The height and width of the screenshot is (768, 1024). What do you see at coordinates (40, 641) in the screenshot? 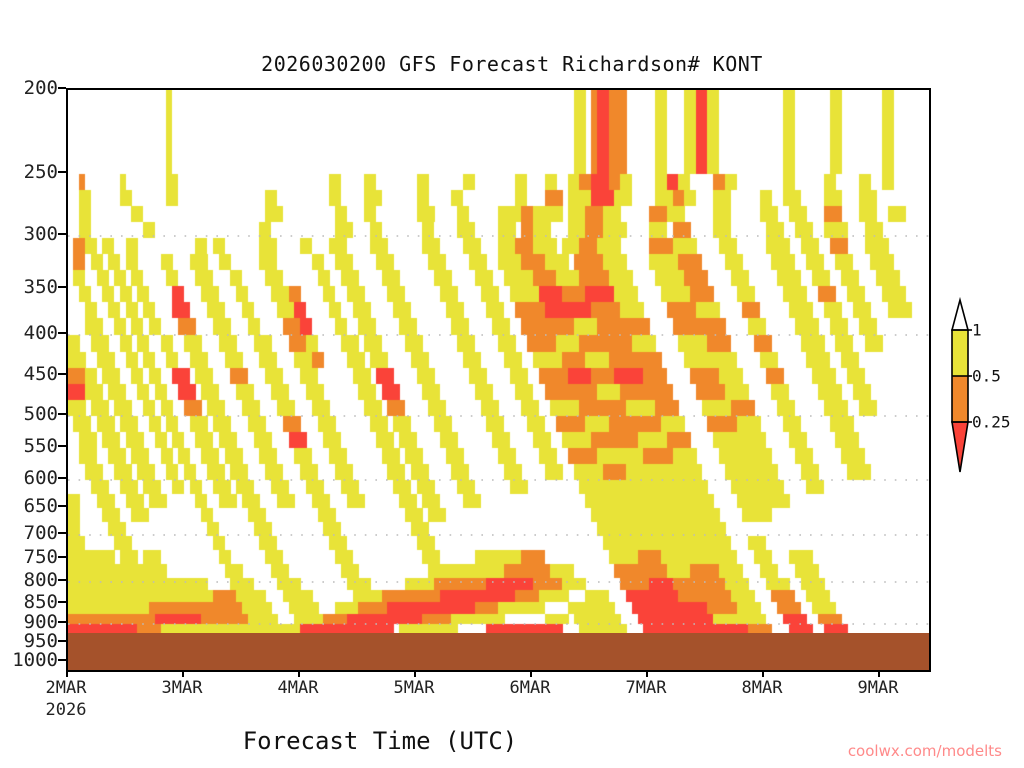
I see `y-axis-tick-label: 950` at bounding box center [40, 641].